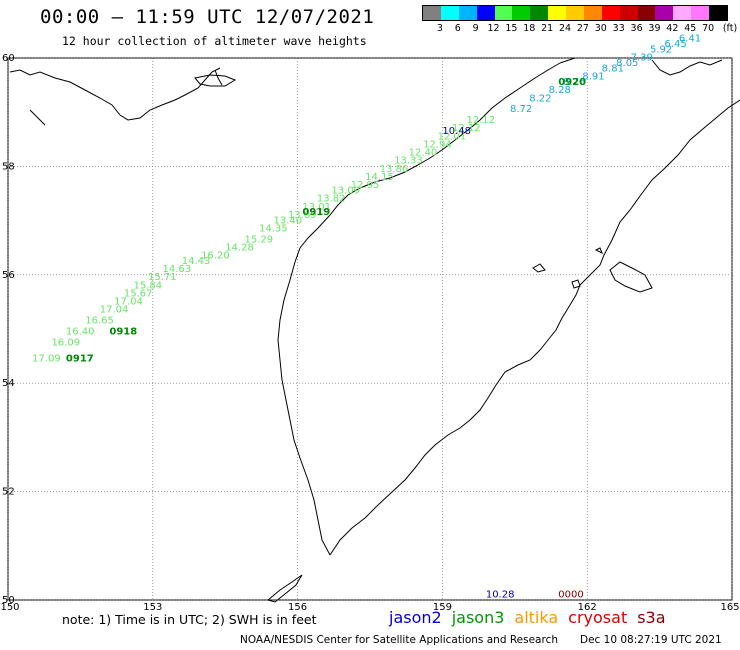 This screenshot has height=650, width=740. Describe the element at coordinates (80, 359) in the screenshot. I see `pass-time-label: 0917` at that location.